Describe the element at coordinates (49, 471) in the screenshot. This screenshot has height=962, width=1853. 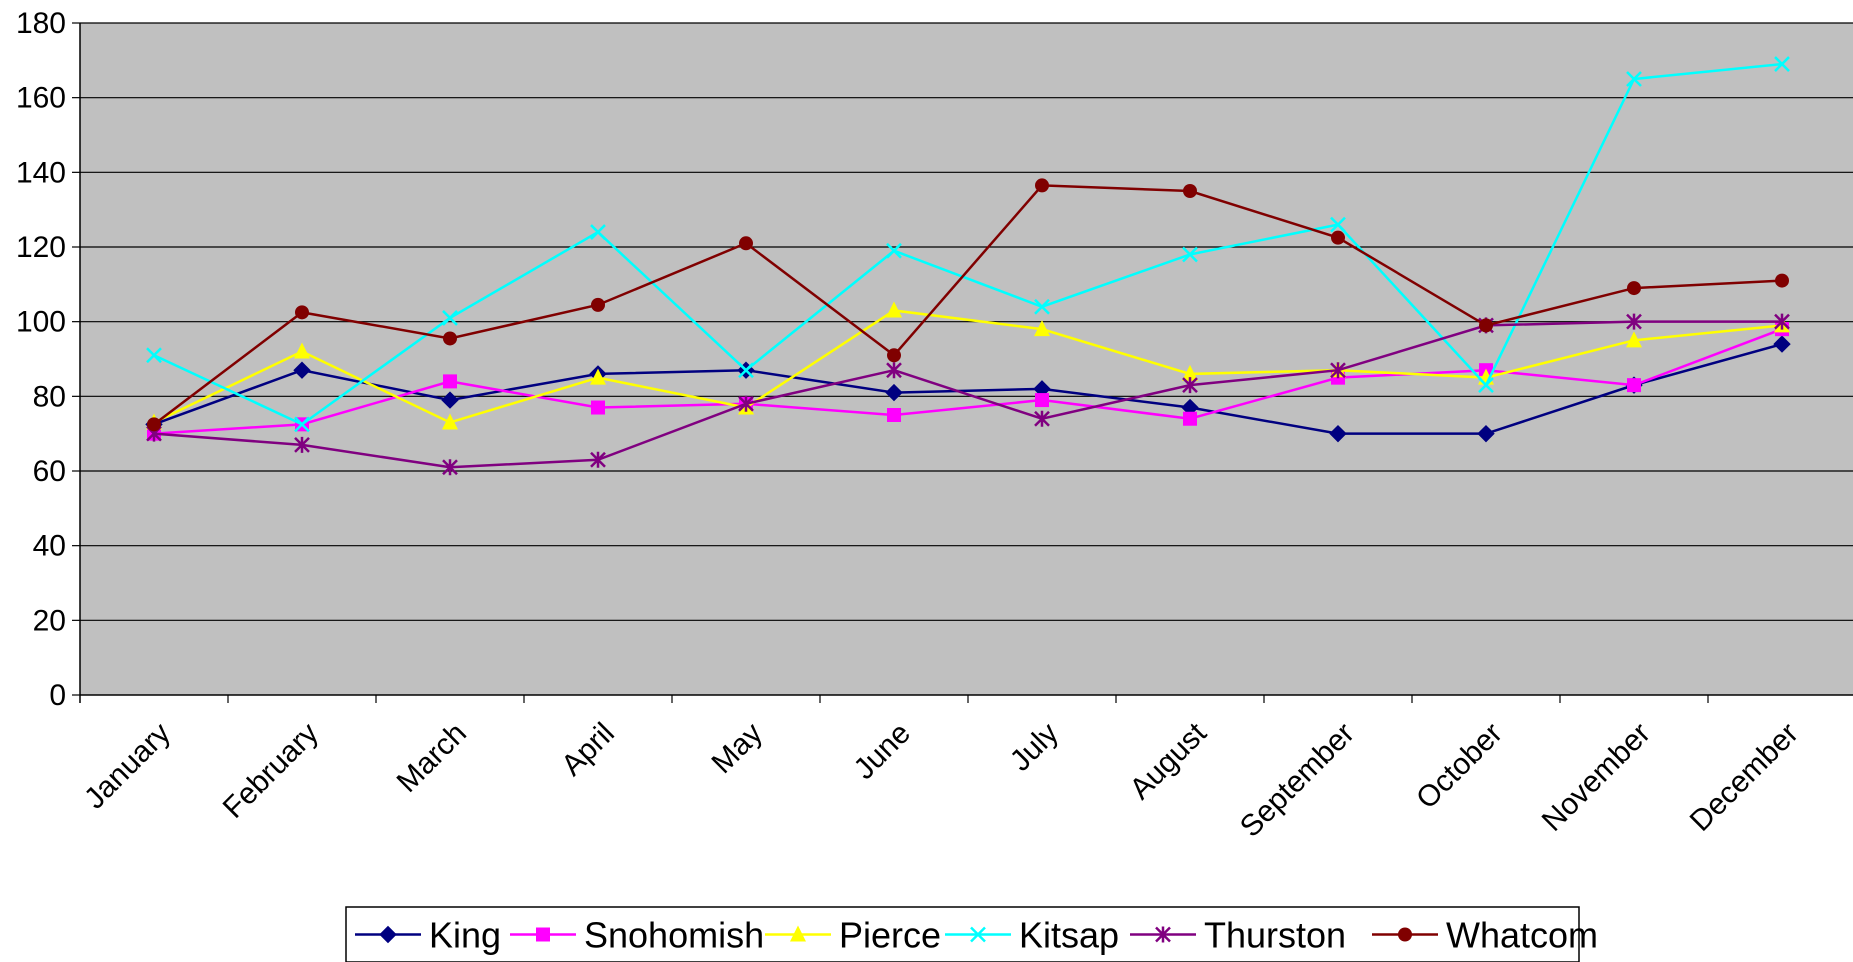
I see `y-tick-label: 60` at that location.